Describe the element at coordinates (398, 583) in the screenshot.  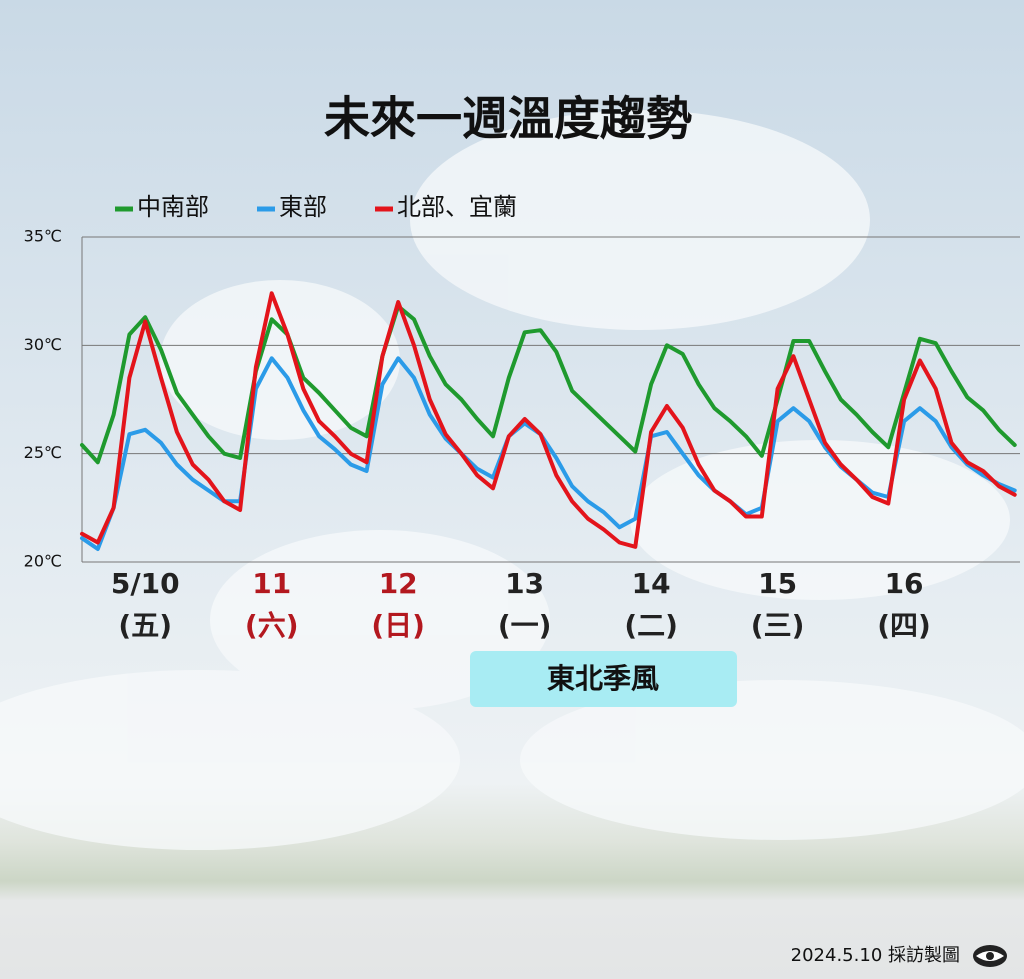
I see `x-tick-label: 12` at that location.